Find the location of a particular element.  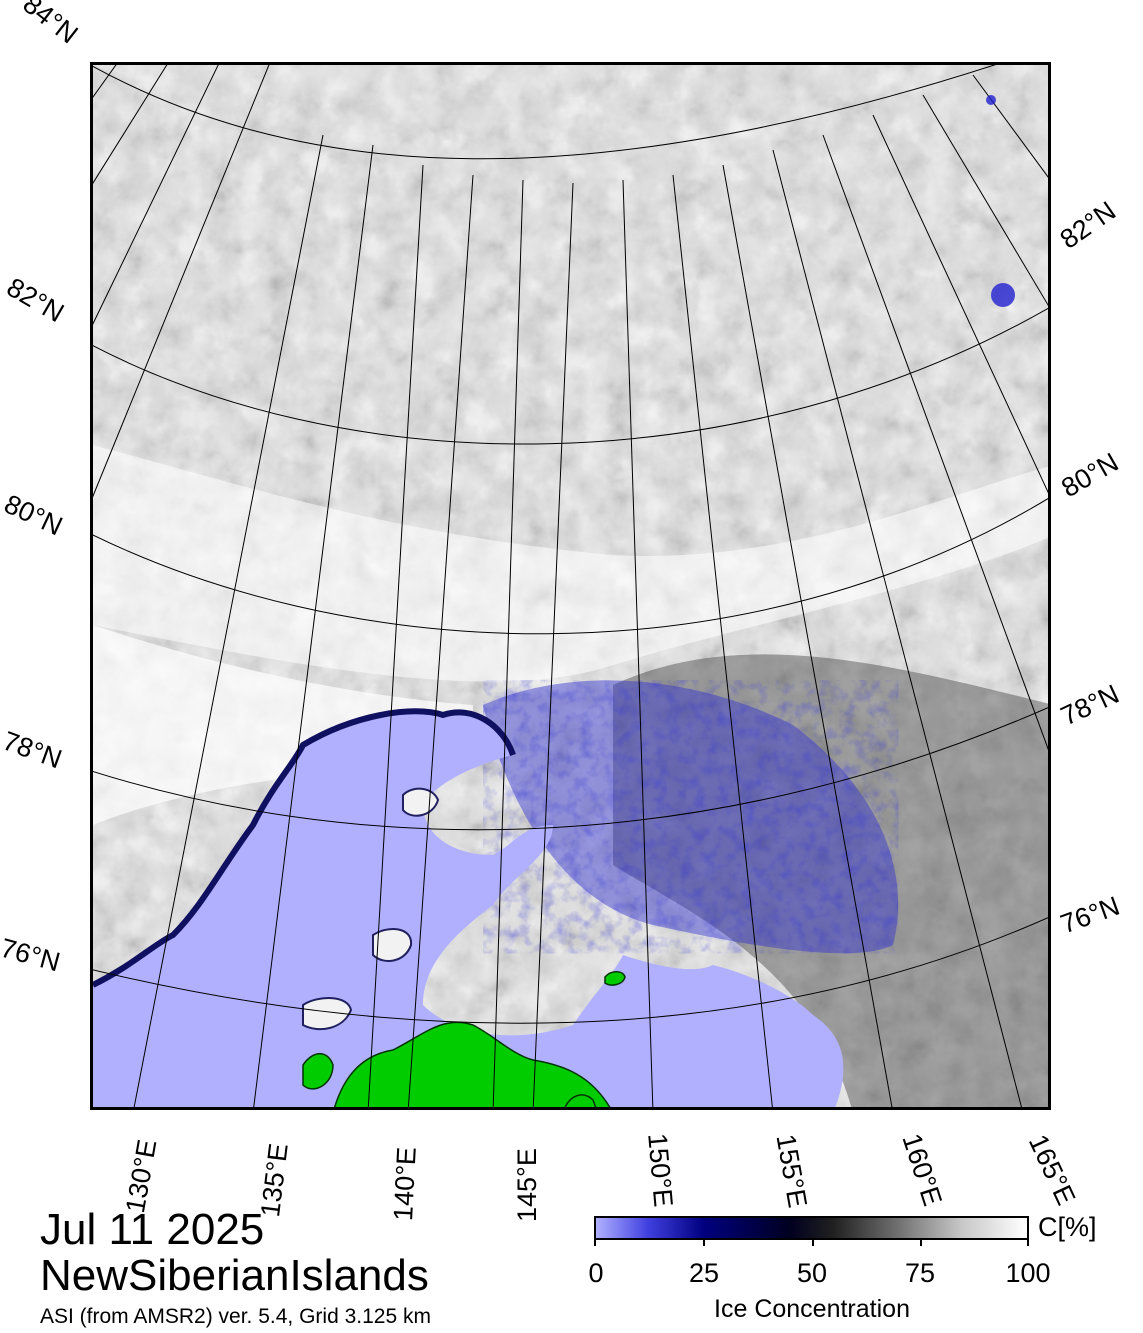

map-date: Jul 11 2025 is located at coordinates (152, 1229).